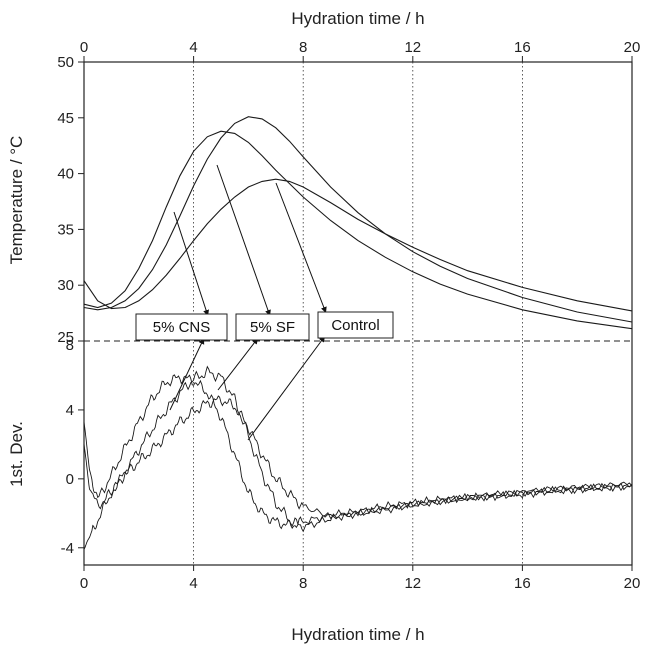 The image size is (655, 650). Describe the element at coordinates (522, 583) in the screenshot. I see `bottom-x-tick-label: 16` at that location.